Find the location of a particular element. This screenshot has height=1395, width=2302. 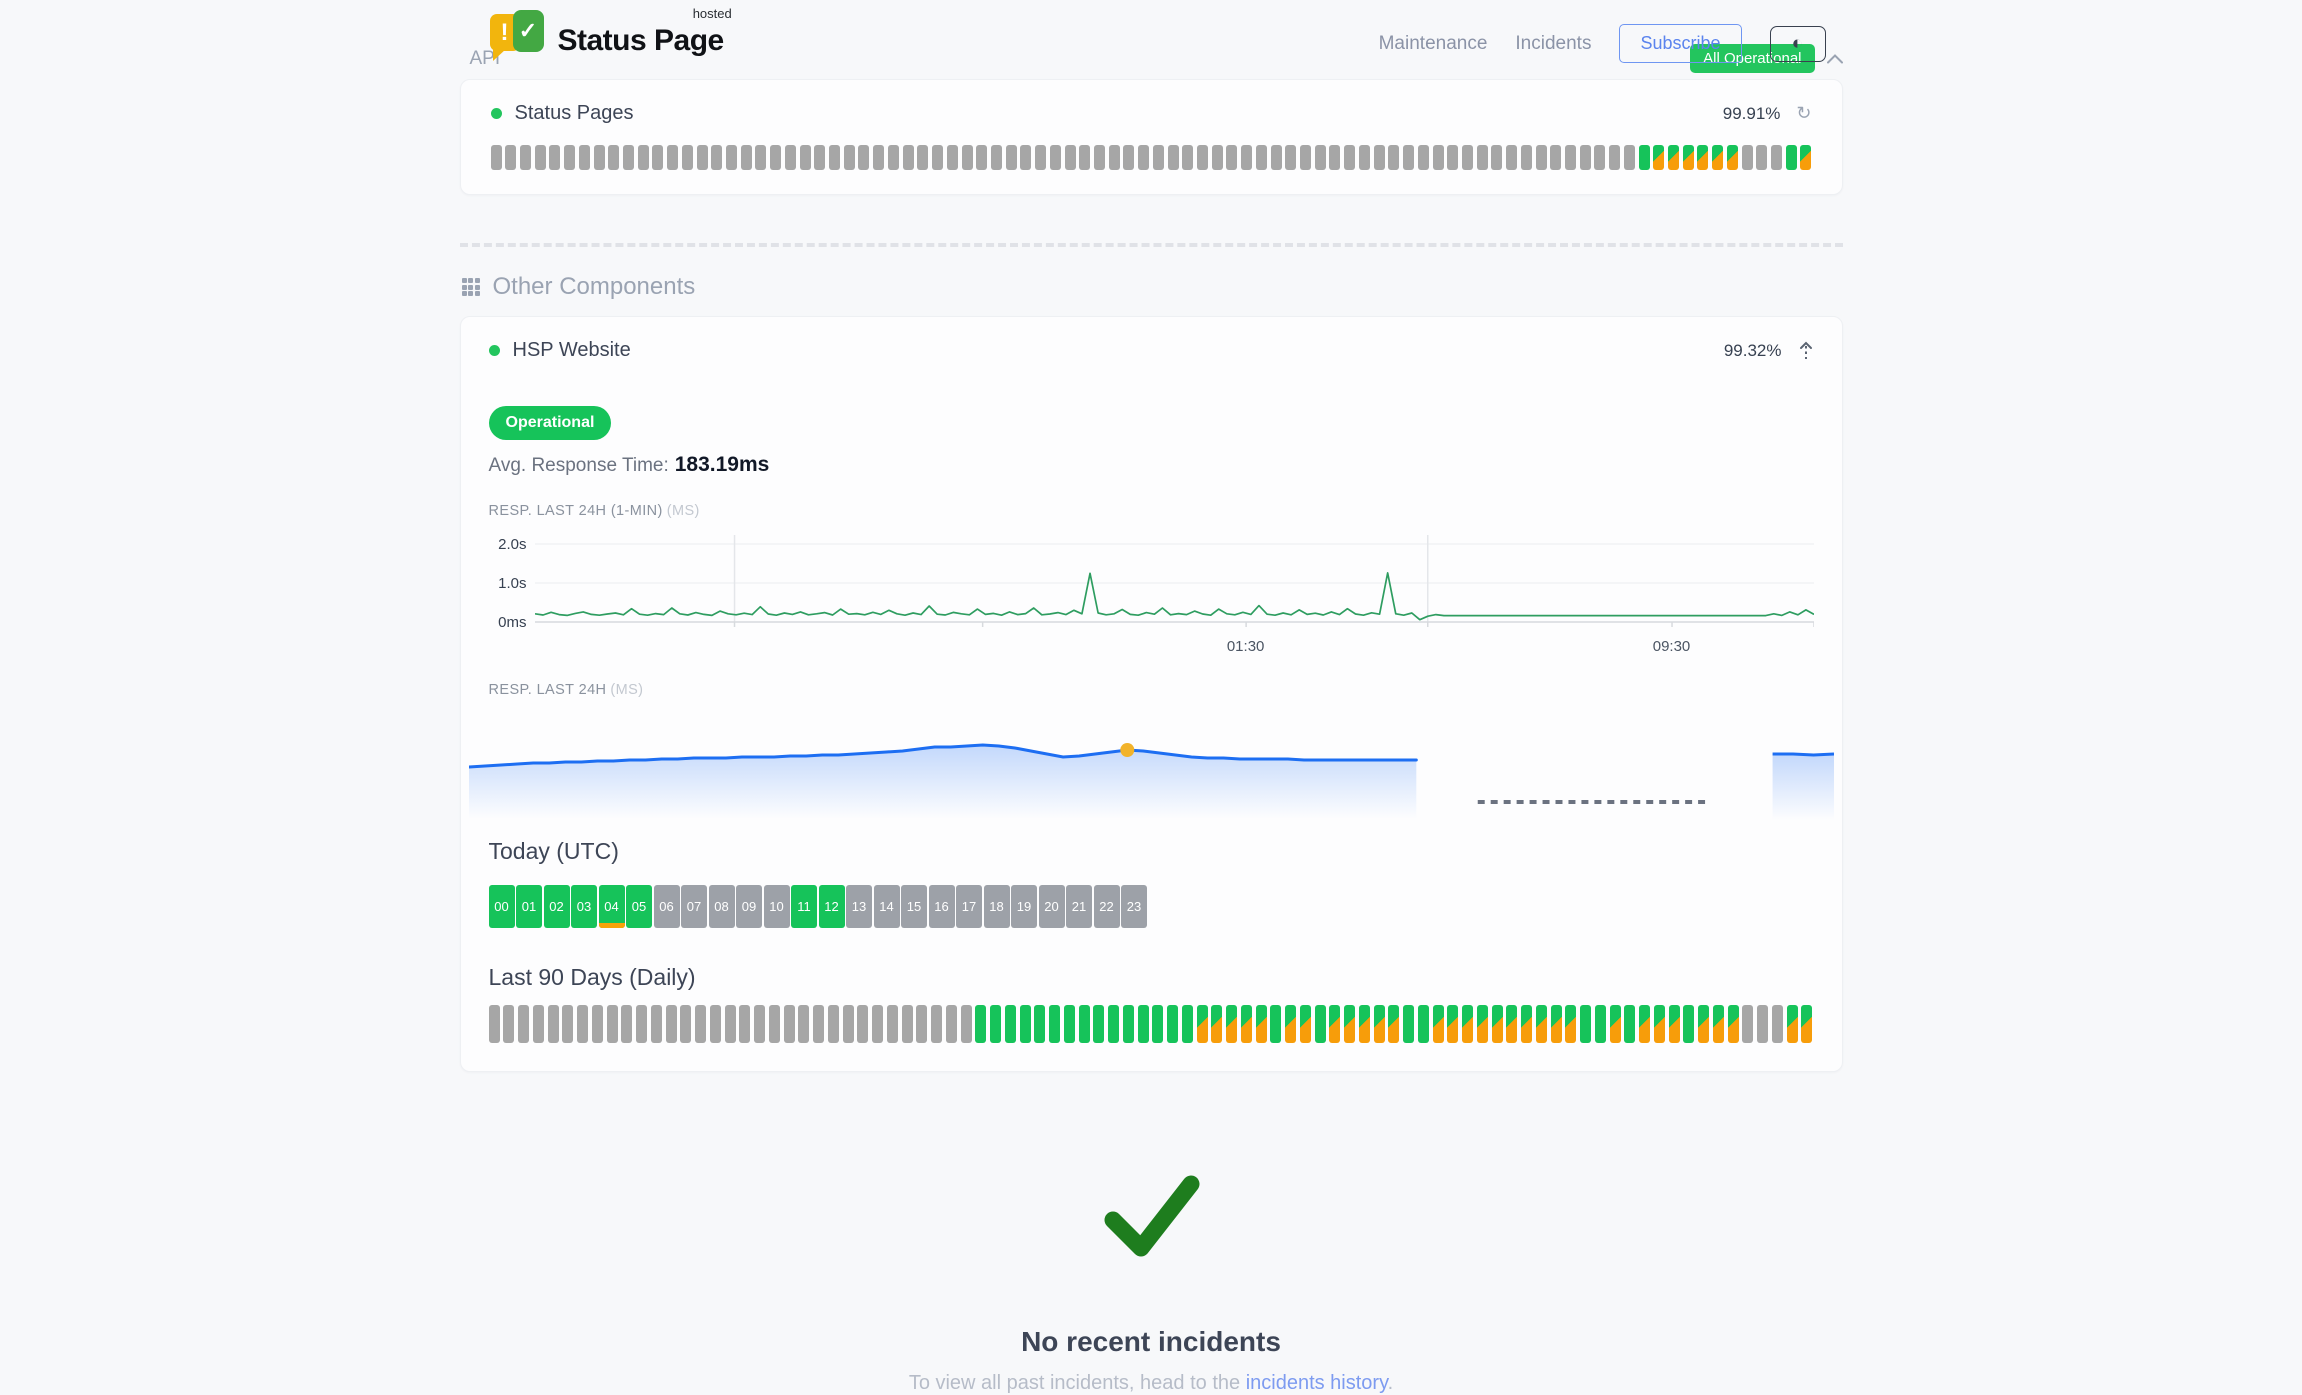

hour-block-16: 16 is located at coordinates (941, 906).